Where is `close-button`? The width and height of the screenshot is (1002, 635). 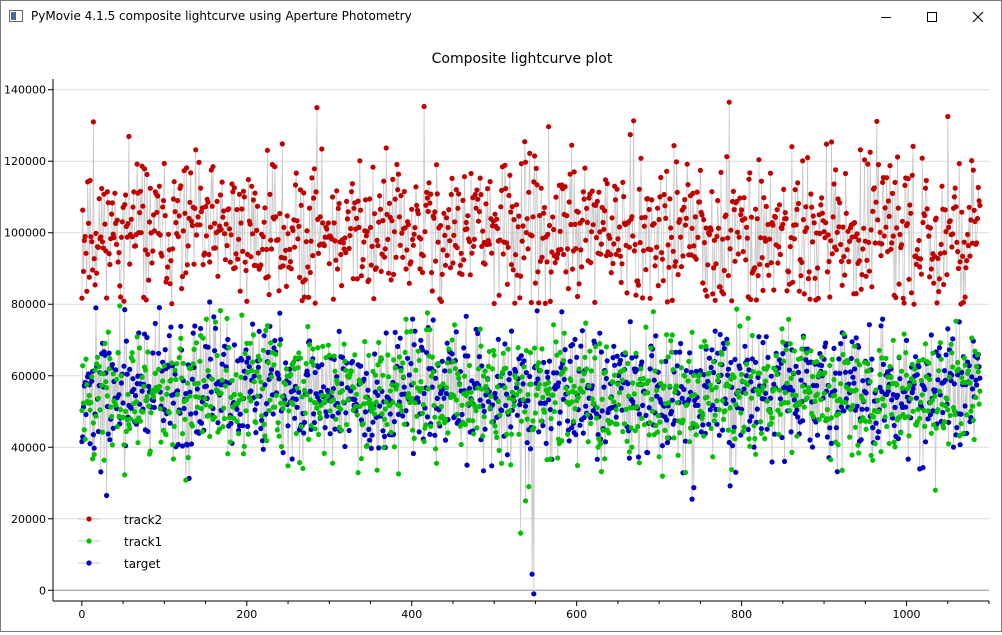
close-button is located at coordinates (978, 16).